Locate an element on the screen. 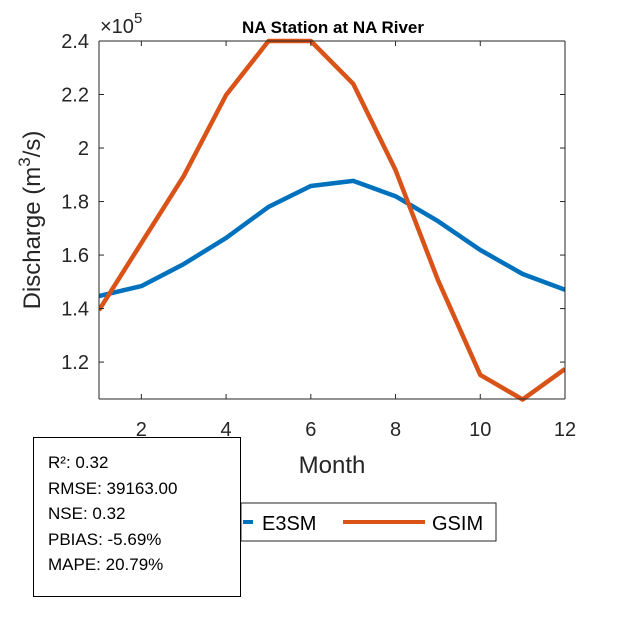  series-line-e3sm is located at coordinates (332, 238).